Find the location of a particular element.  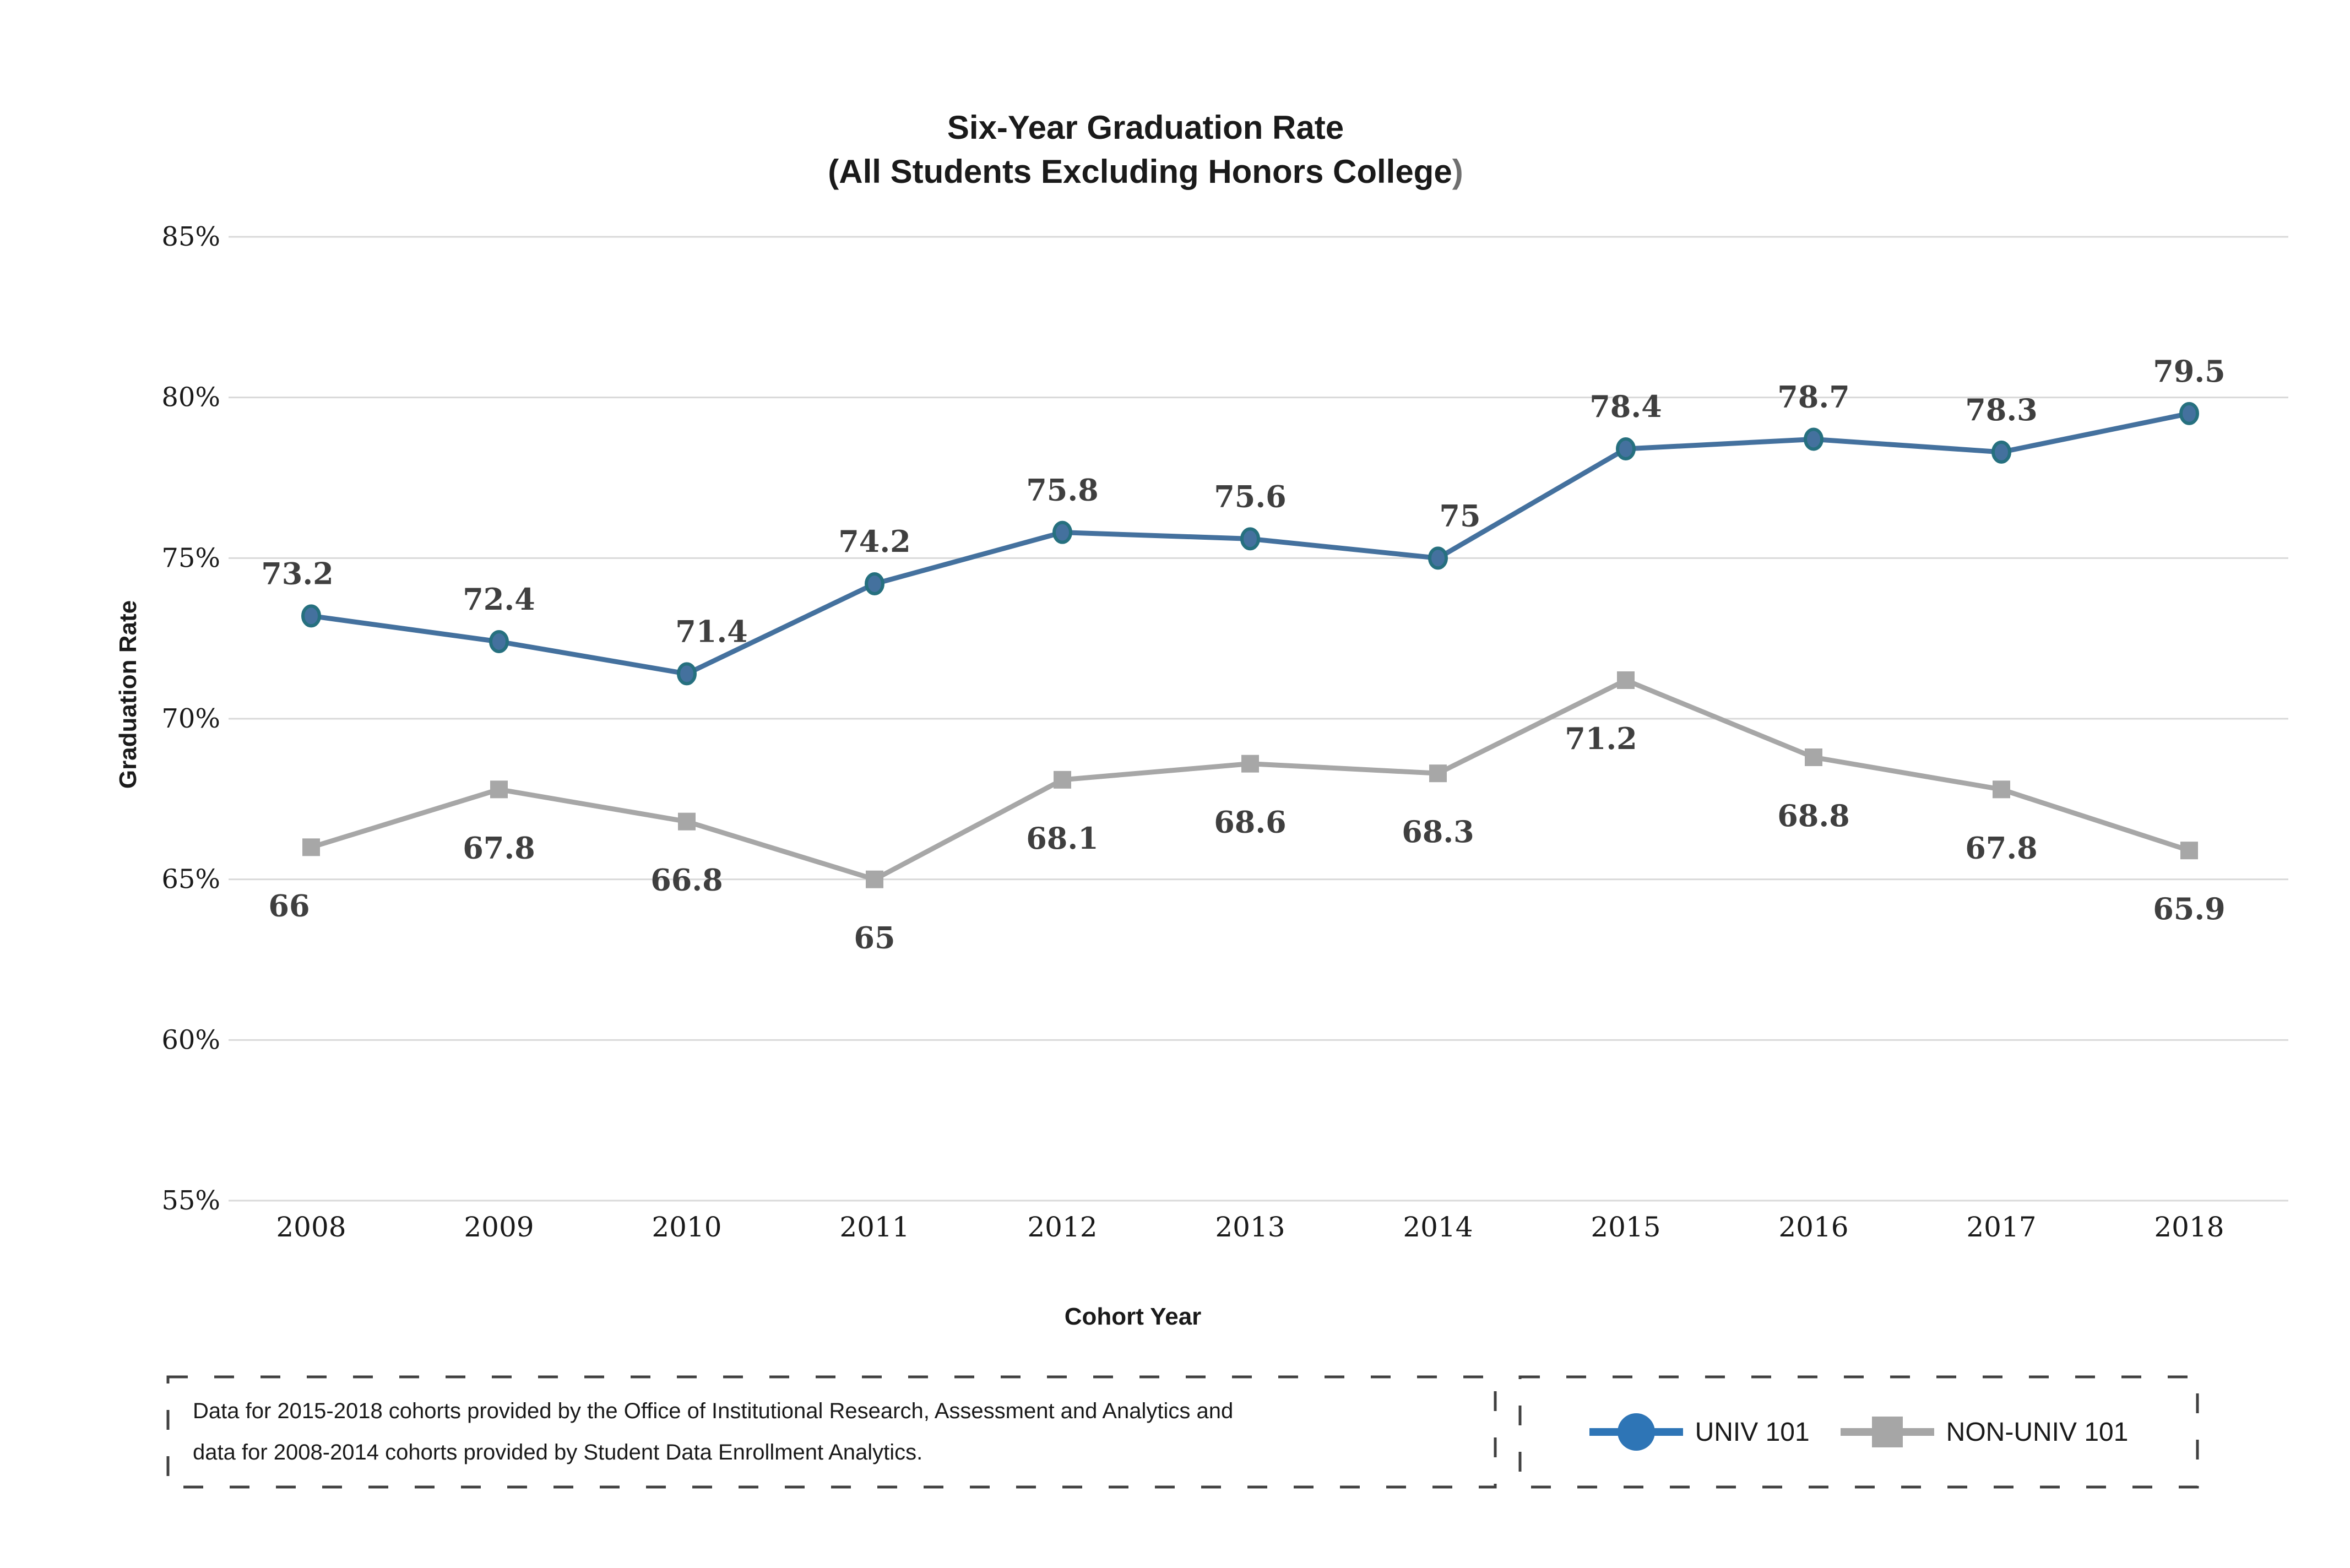

chart-title-line1: Six-Year Graduation Rate is located at coordinates (1145, 128).